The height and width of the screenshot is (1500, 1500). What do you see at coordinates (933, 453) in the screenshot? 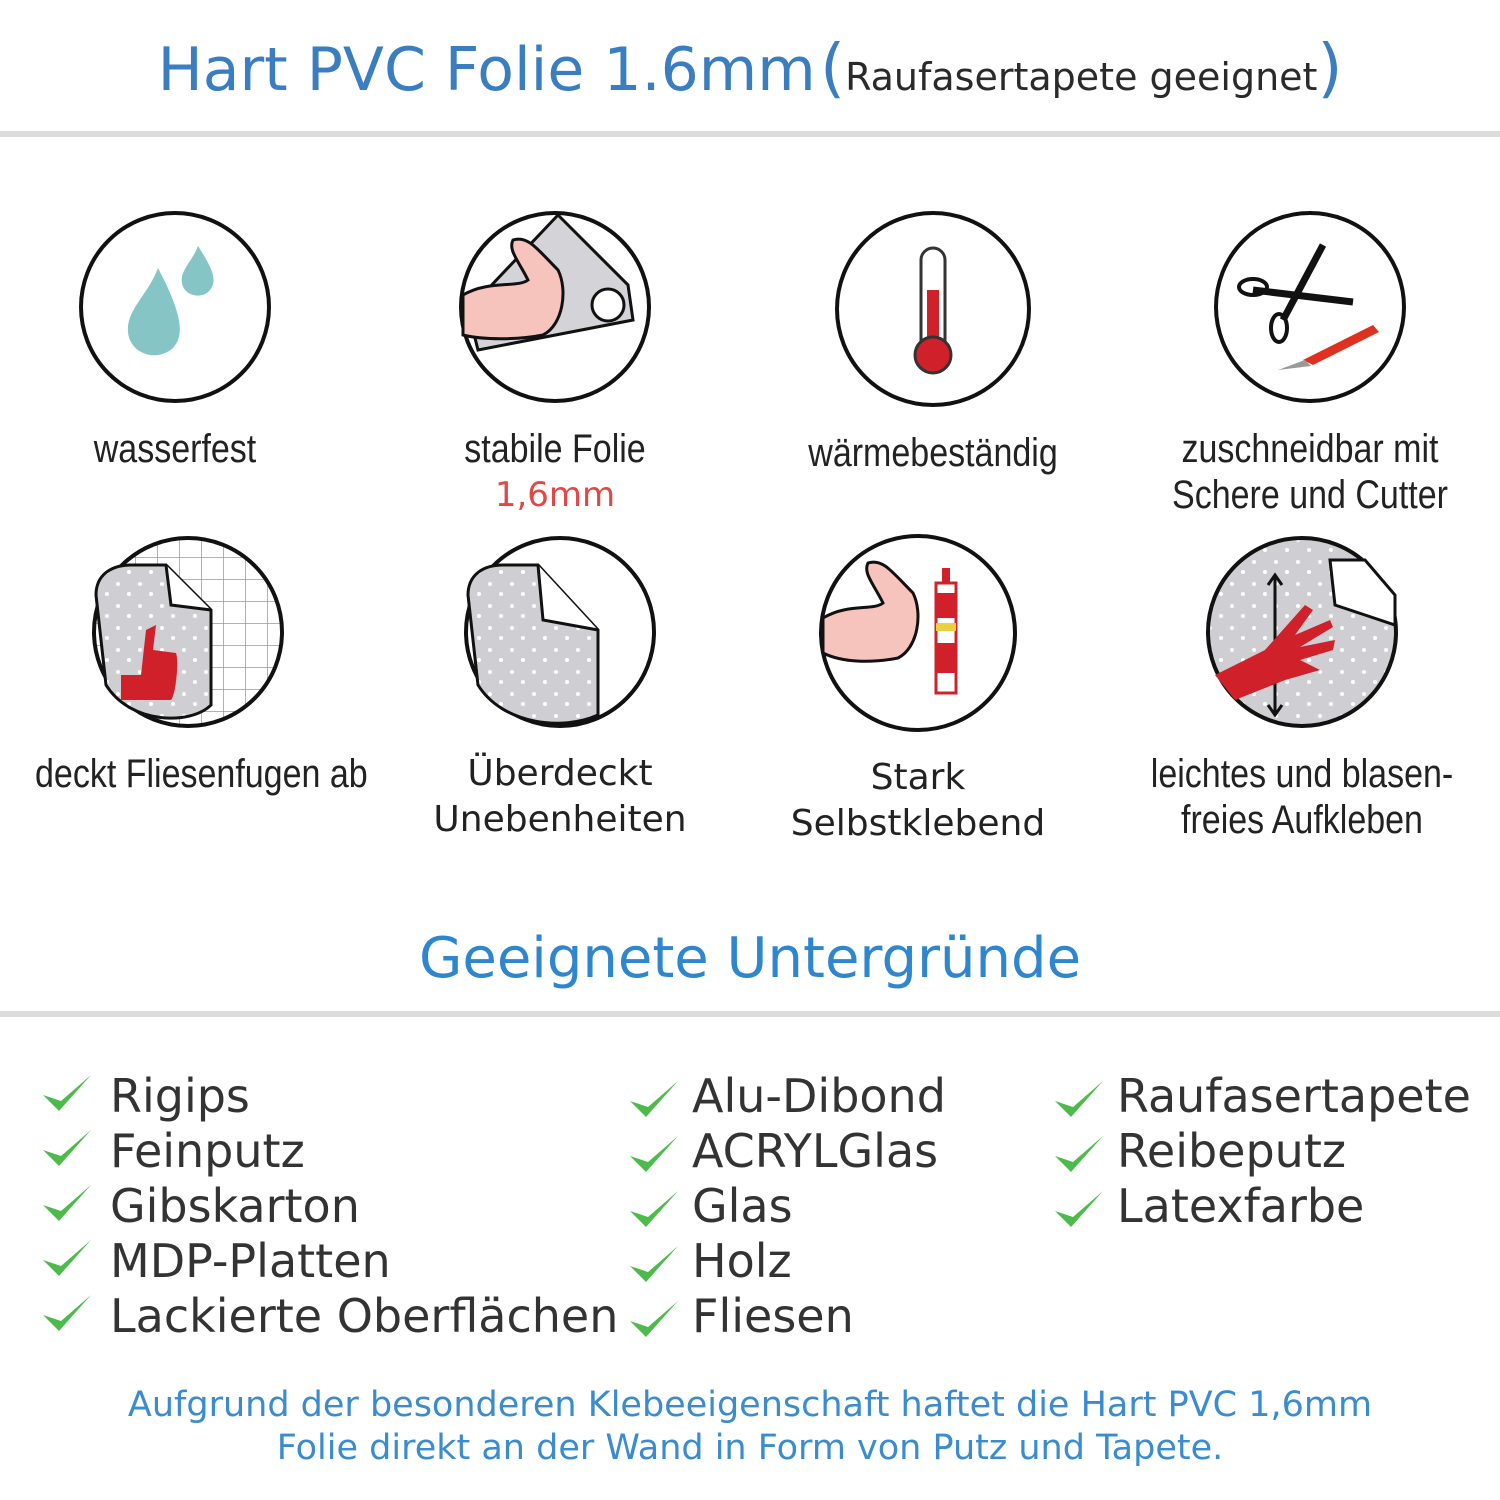
I see `feature-label: wärmebeständig` at bounding box center [933, 453].